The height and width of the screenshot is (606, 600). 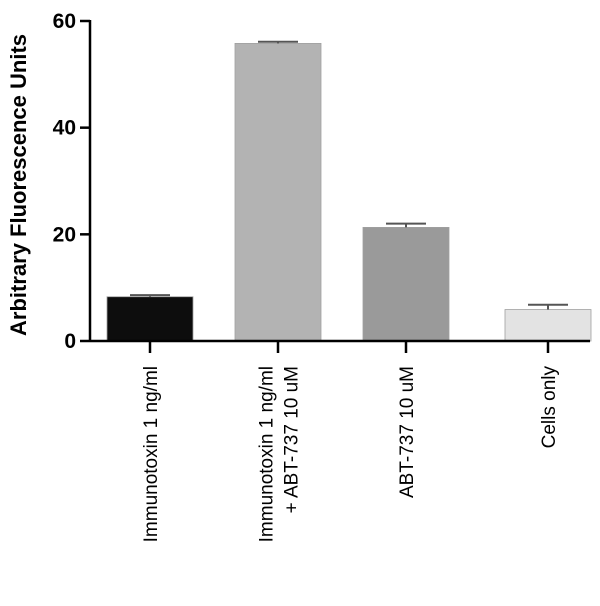 I want to click on x-label-0-line-0: Immunotoxin 1 ng/ml, so click(x=151, y=454).